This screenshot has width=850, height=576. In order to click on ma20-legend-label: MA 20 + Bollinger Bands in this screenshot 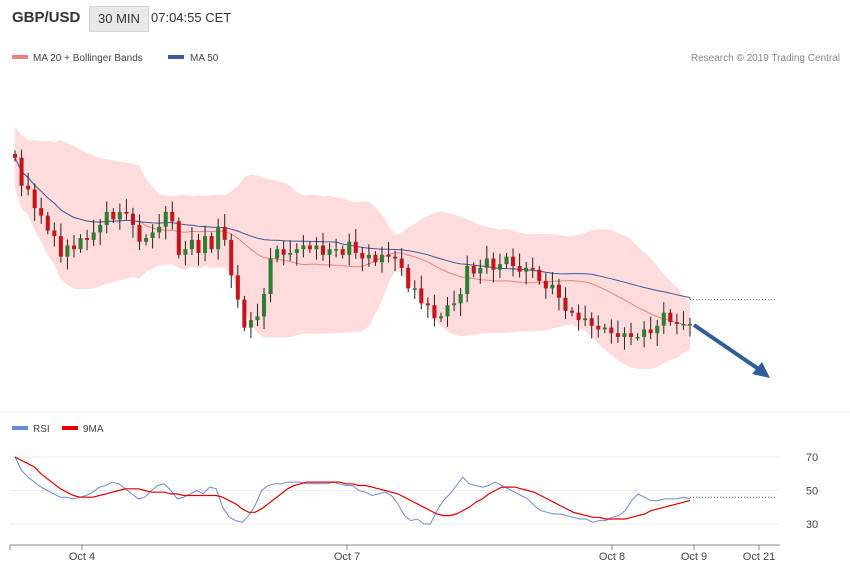, I will do `click(88, 58)`.